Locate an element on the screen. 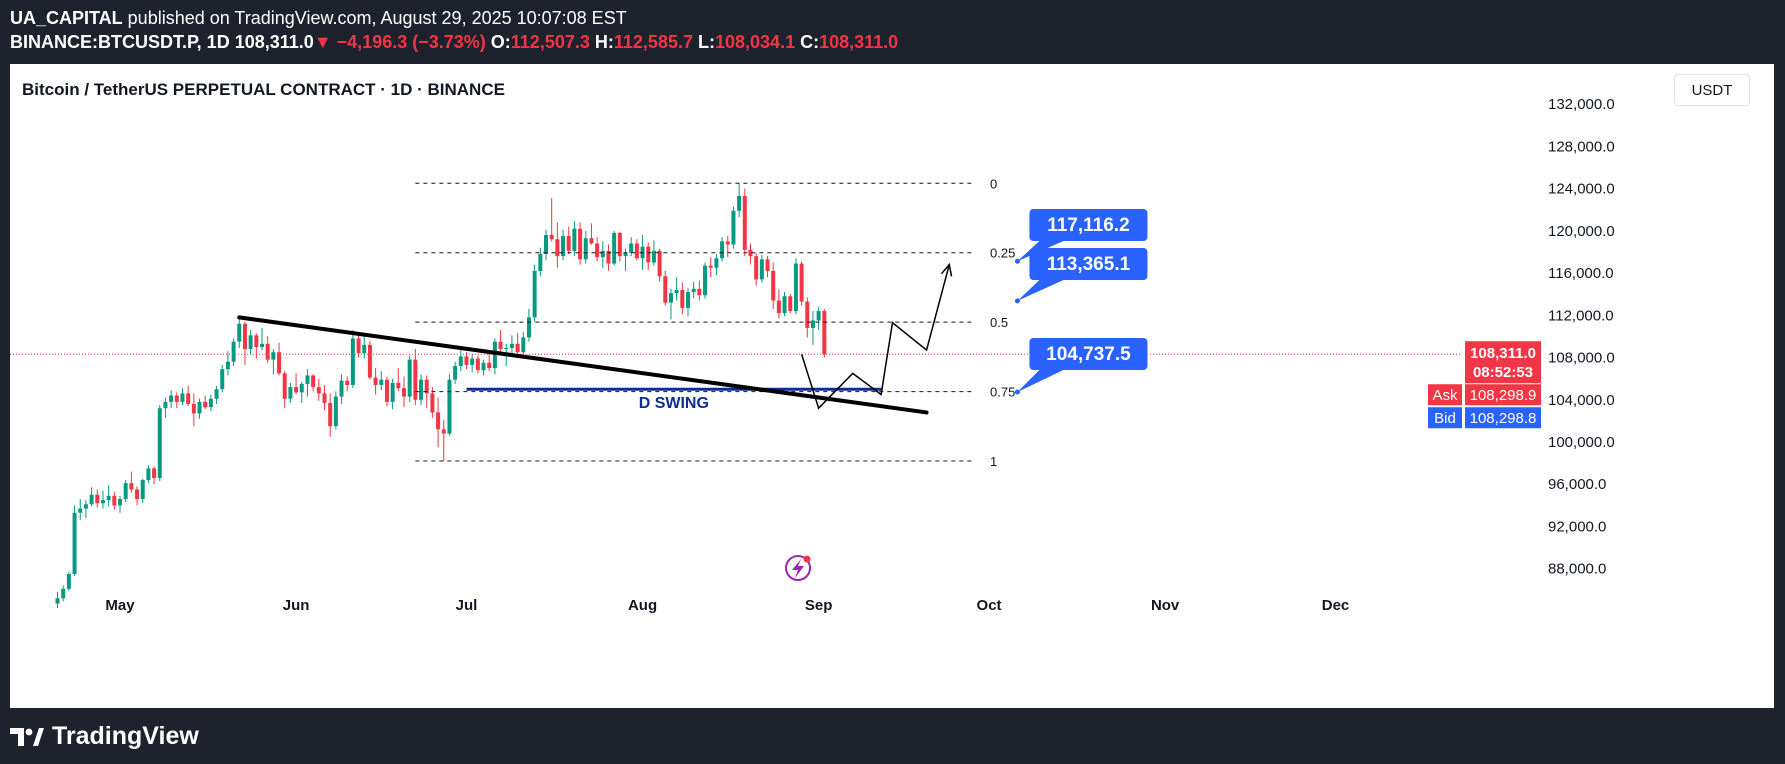  y-tick-label: 124,000.0 is located at coordinates (1581, 189).